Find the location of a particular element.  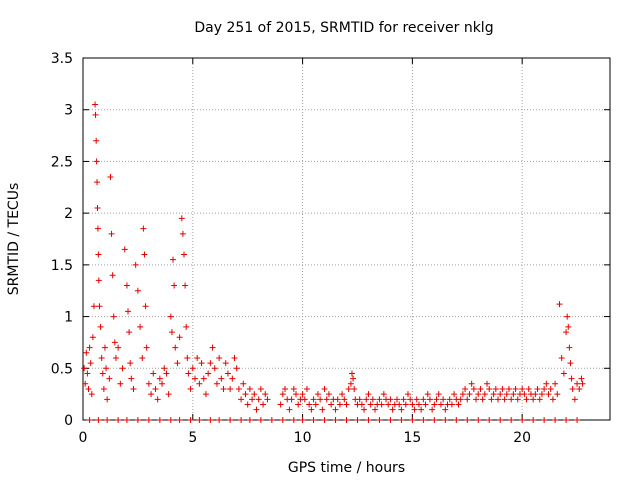

y-tick-label: 2.5 is located at coordinates (62, 162).